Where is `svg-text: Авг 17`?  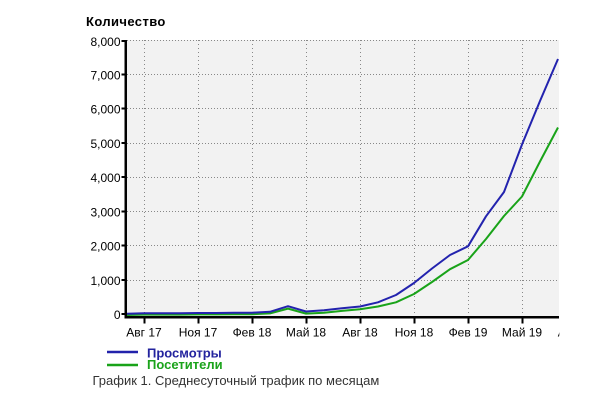 svg-text: Авг 17 is located at coordinates (144, 333).